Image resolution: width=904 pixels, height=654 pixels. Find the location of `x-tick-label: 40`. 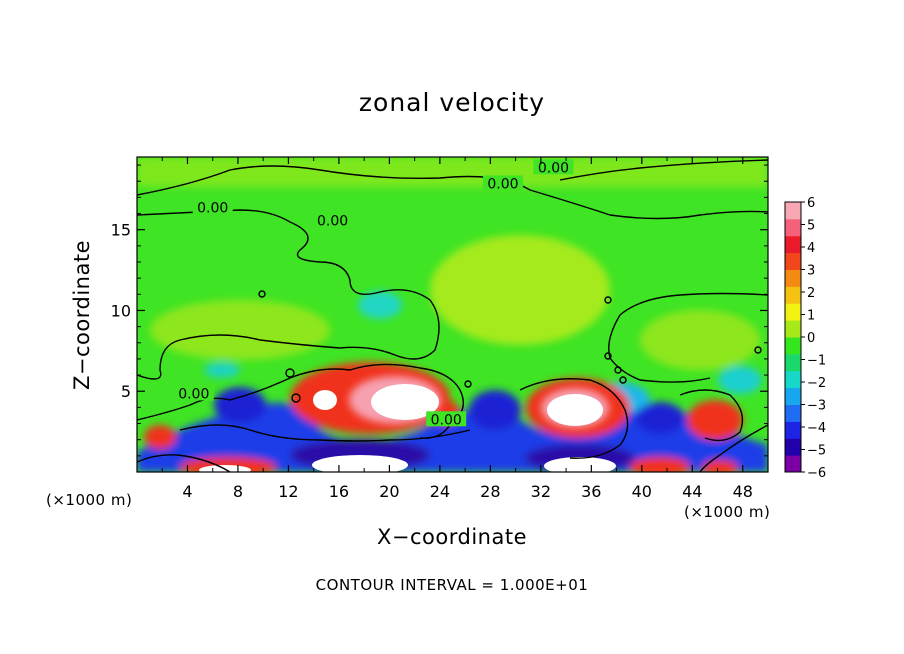

x-tick-label: 40 is located at coordinates (642, 491).